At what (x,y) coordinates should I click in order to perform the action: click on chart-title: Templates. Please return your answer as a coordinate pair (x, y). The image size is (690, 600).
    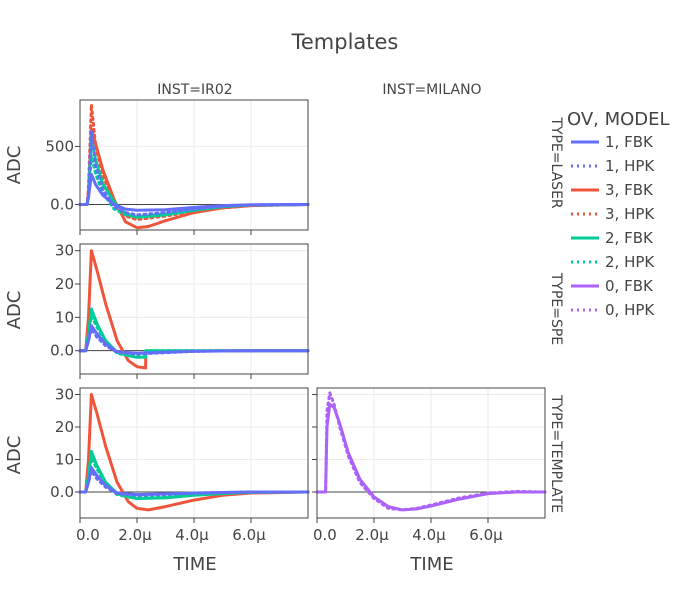
    Looking at the image, I should click on (345, 42).